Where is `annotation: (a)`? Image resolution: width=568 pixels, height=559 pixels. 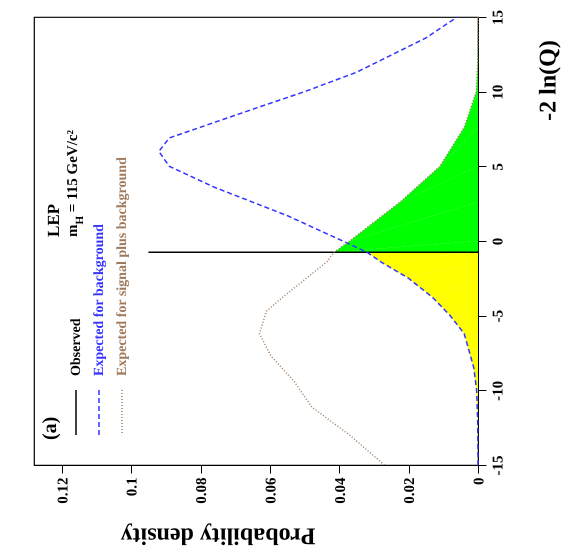 annotation: (a) is located at coordinates (49, 428).